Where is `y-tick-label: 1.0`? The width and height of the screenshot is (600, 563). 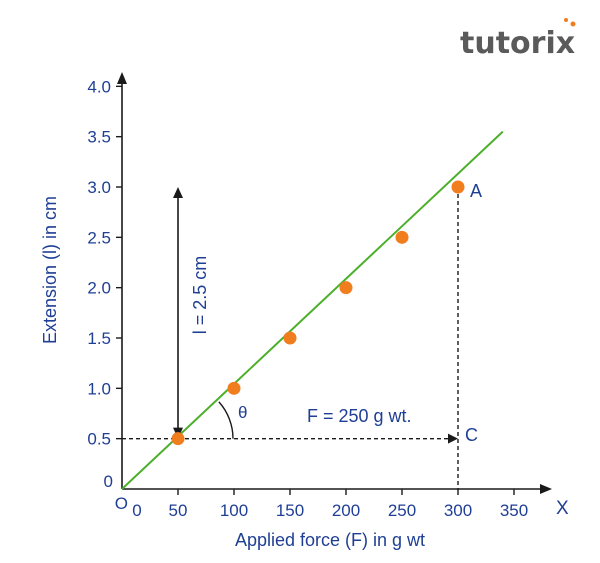
y-tick-label: 1.0 is located at coordinates (99, 388).